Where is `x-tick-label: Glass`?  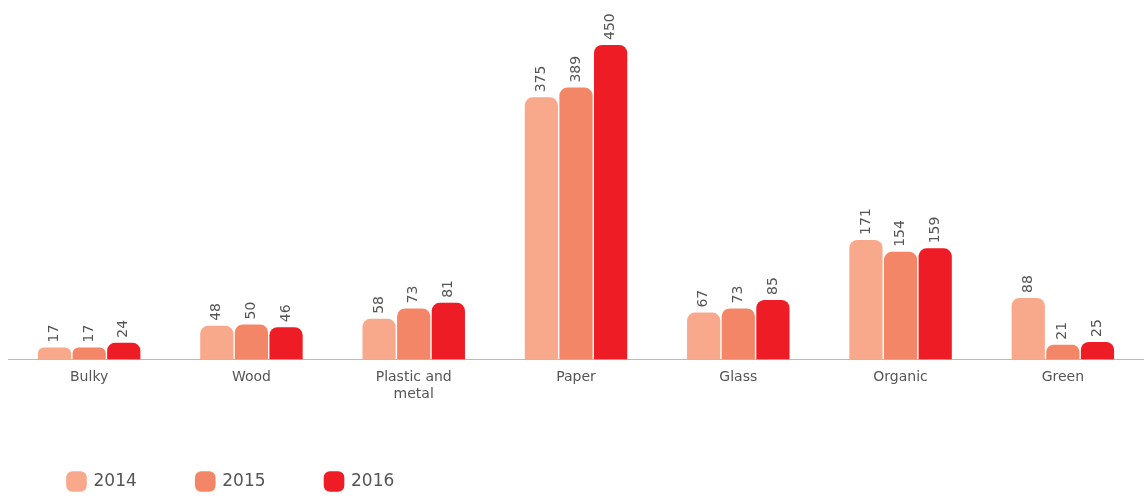 x-tick-label: Glass is located at coordinates (738, 376).